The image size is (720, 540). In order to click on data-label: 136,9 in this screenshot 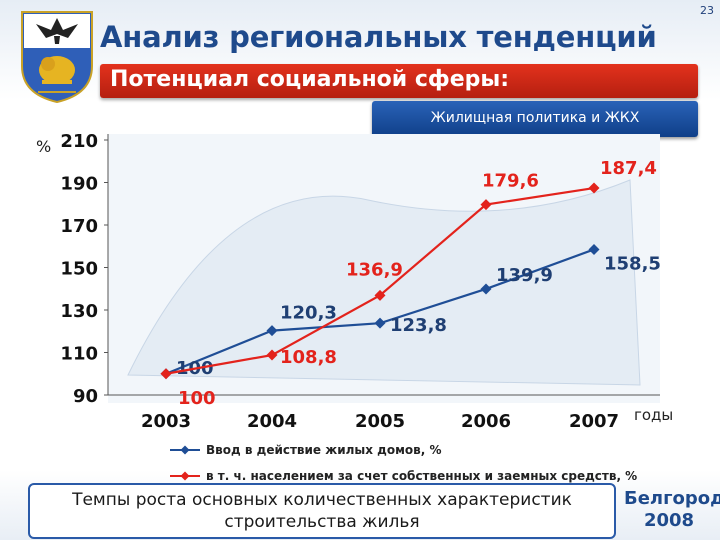, I will do `click(374, 269)`.